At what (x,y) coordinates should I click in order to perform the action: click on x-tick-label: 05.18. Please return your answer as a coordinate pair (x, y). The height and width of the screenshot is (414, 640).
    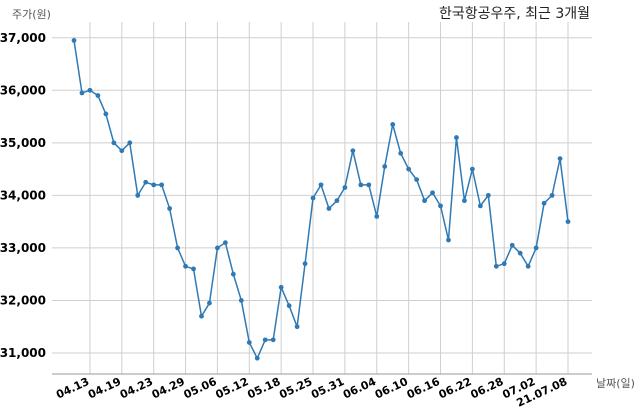
    Looking at the image, I should click on (263, 388).